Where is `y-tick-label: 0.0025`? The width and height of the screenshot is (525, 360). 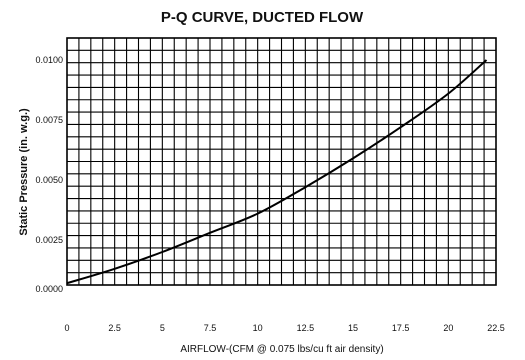
y-tick-label: 0.0025 is located at coordinates (49, 240).